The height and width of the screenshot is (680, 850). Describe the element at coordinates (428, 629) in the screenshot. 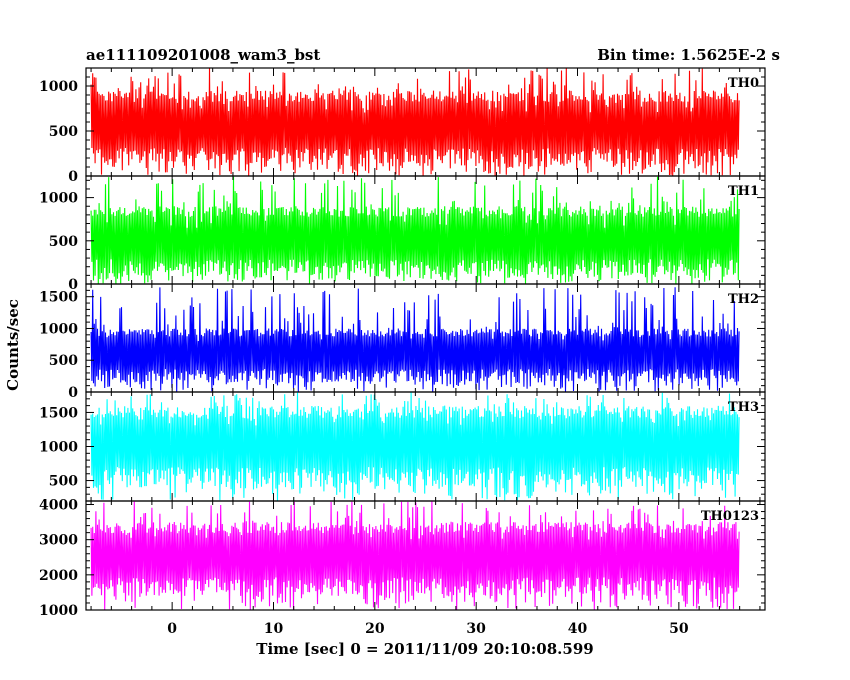

I see `x-tick-labels: 0 10 20 30 40 50` at that location.